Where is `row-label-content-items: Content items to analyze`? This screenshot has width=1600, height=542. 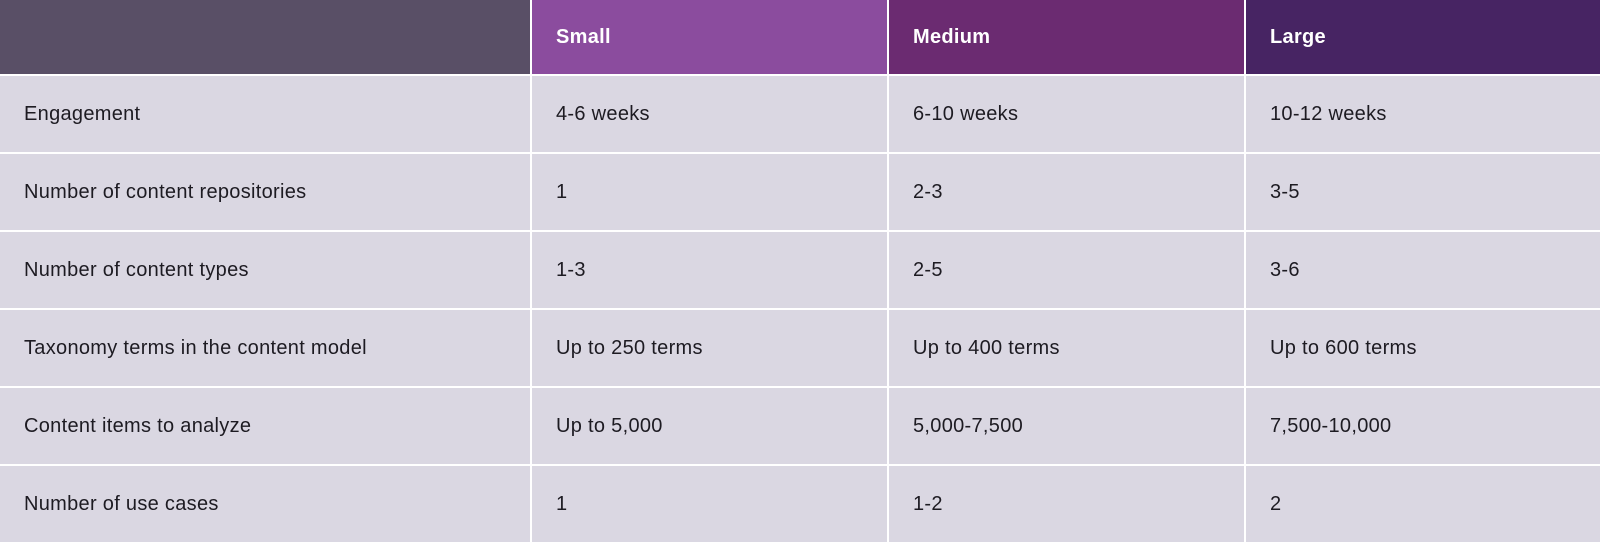 row-label-content-items: Content items to analyze is located at coordinates (265, 426).